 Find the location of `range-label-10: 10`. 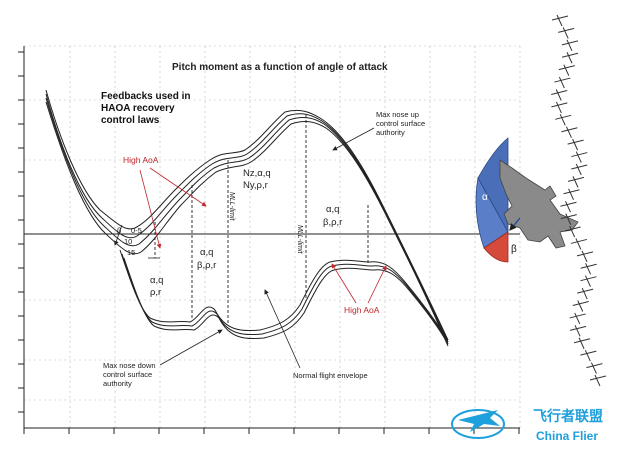

range-label-10: 10 is located at coordinates (128, 241).